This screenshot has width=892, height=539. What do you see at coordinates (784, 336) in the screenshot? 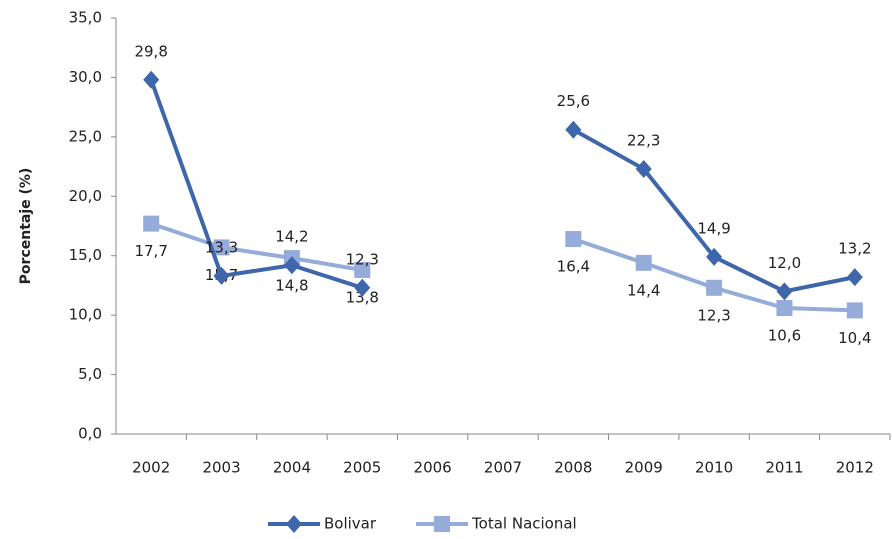
I see `data-label: 10,6` at bounding box center [784, 336].